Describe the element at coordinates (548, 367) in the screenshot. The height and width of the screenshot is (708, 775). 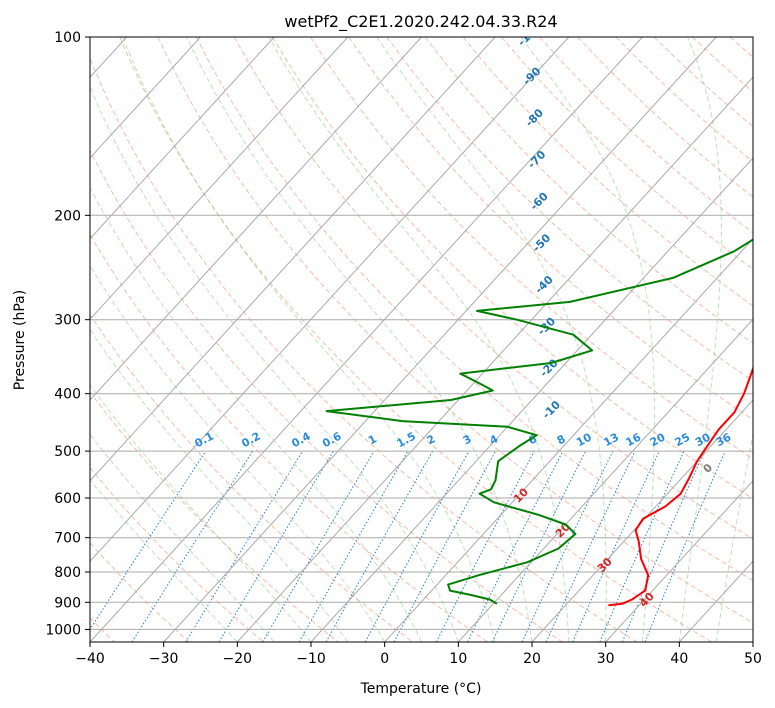
I see `dry-adiabat-label: -20` at that location.